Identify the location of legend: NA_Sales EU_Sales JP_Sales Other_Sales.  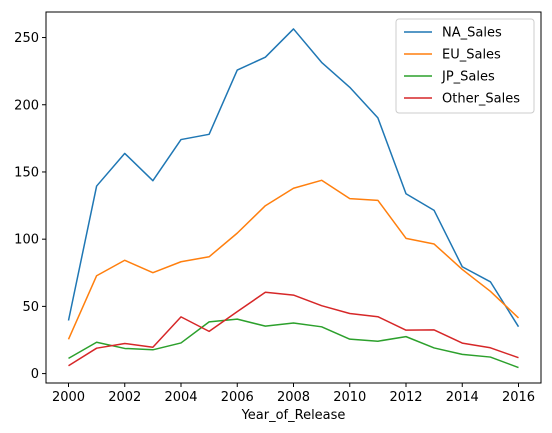
(465, 66).